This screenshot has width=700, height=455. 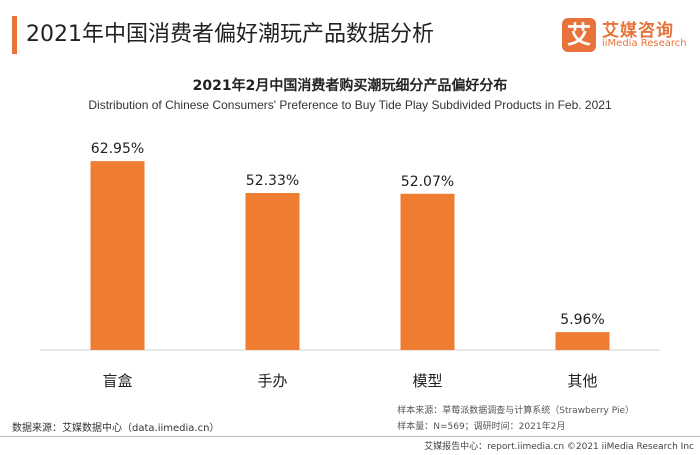 What do you see at coordinates (582, 320) in the screenshot?
I see `data-label-3: 5.96%` at bounding box center [582, 320].